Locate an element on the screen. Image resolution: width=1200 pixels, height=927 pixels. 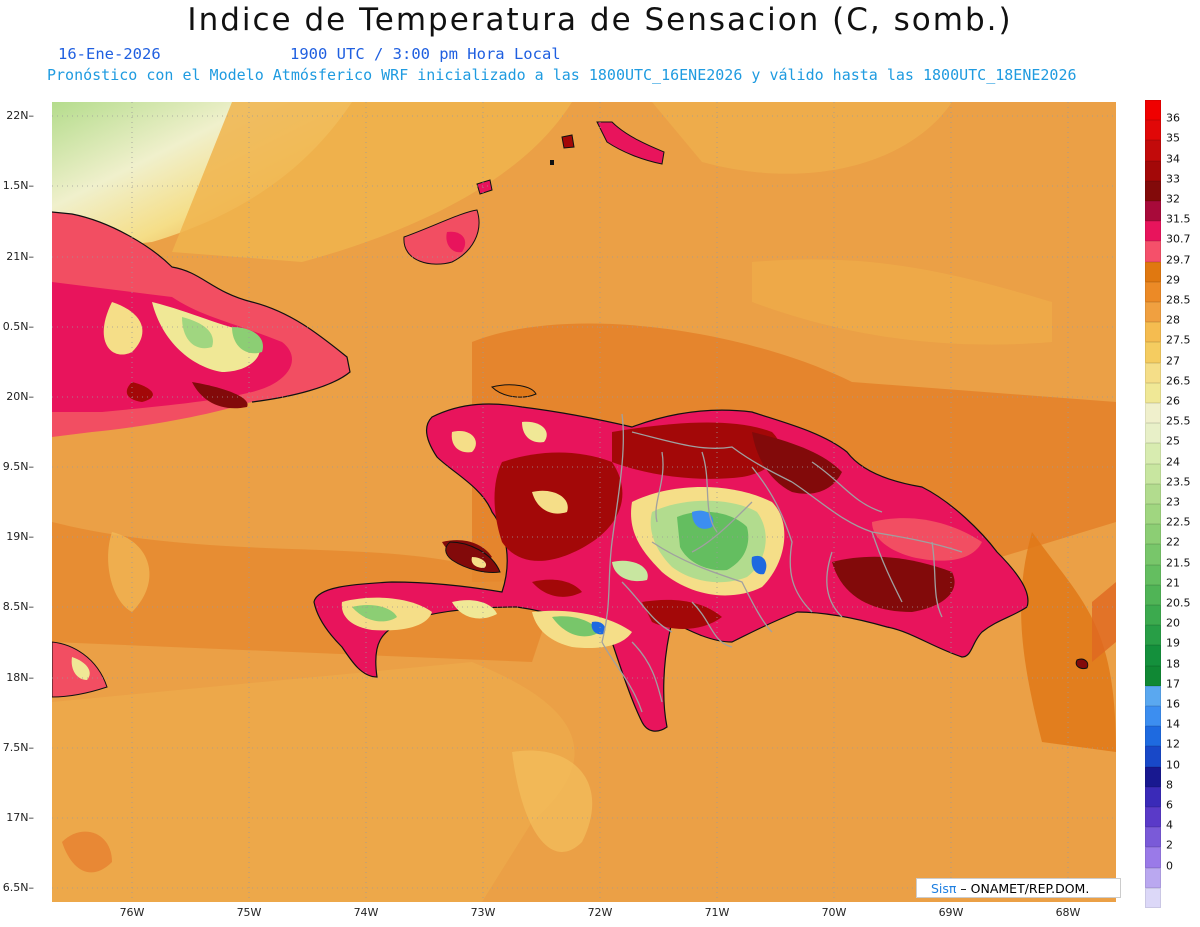
legend-label: 8 is located at coordinates (1169, 785).